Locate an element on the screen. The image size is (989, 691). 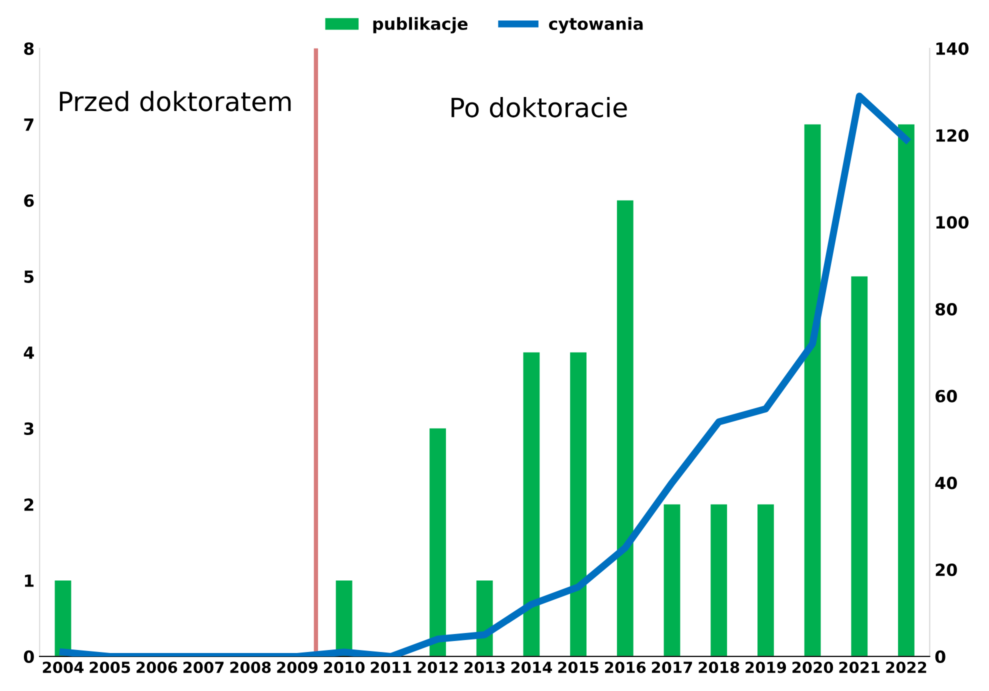
x-tick-label: 2018 is located at coordinates (719, 668).